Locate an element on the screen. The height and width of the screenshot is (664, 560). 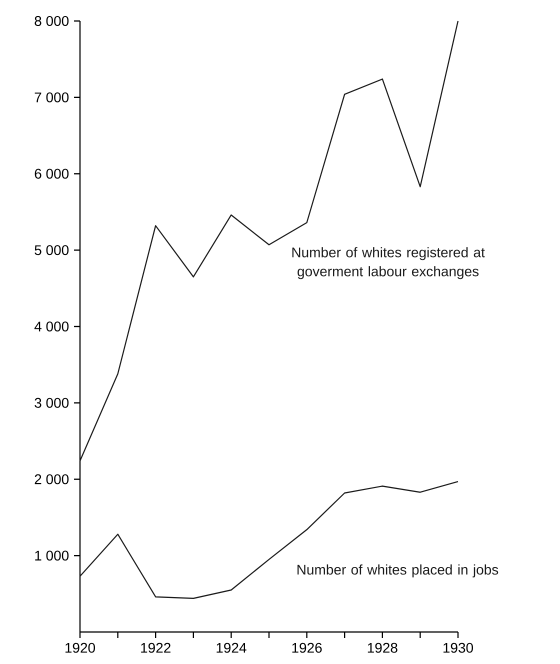
series-label: Number of whites placed in jobs is located at coordinates (398, 571).